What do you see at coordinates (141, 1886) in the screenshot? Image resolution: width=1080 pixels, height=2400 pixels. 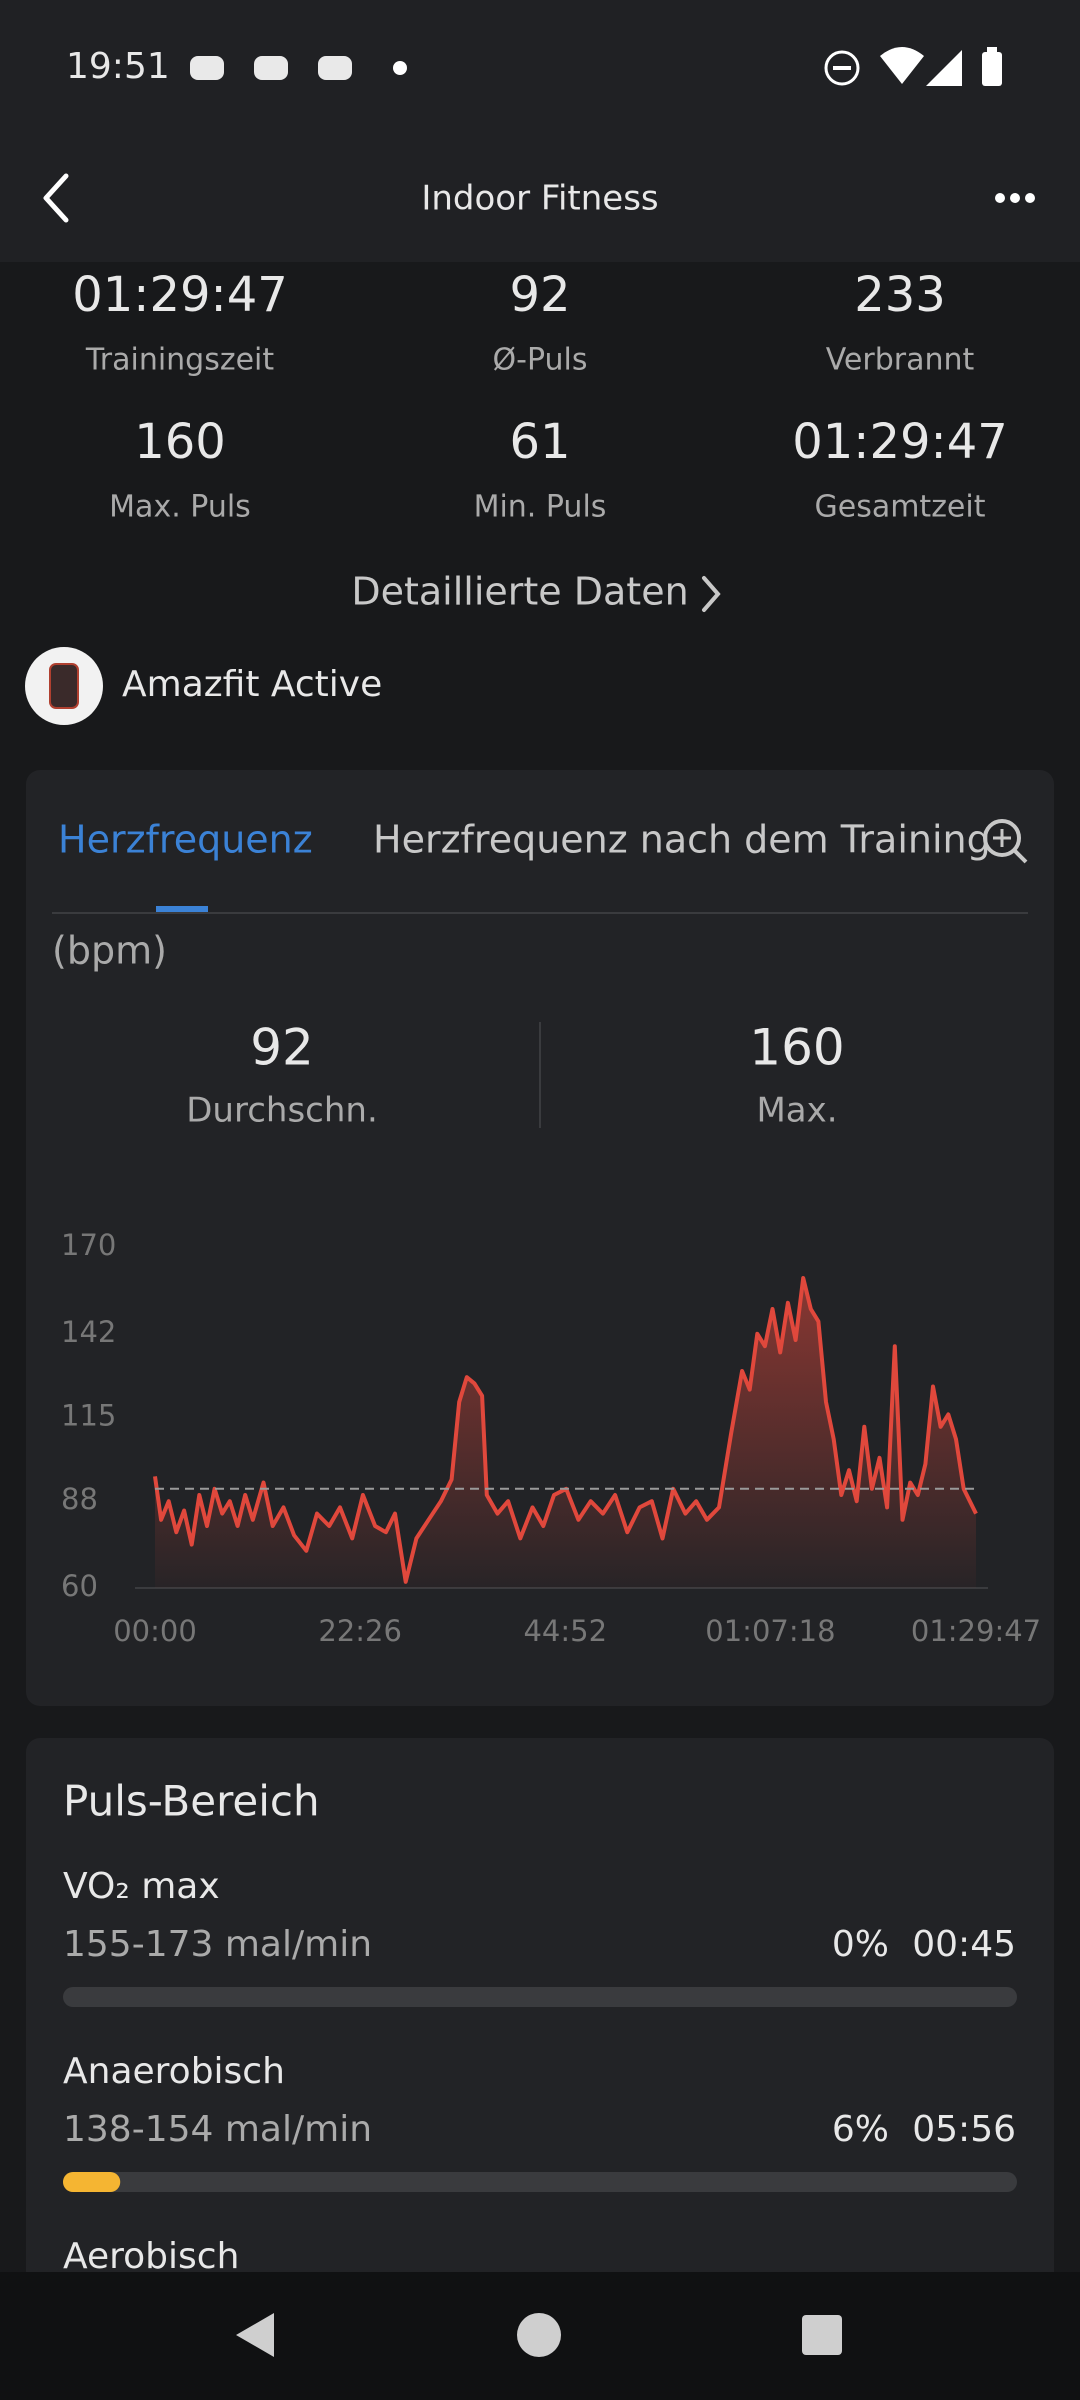 I see `zone-name: VO₂ max` at bounding box center [141, 1886].